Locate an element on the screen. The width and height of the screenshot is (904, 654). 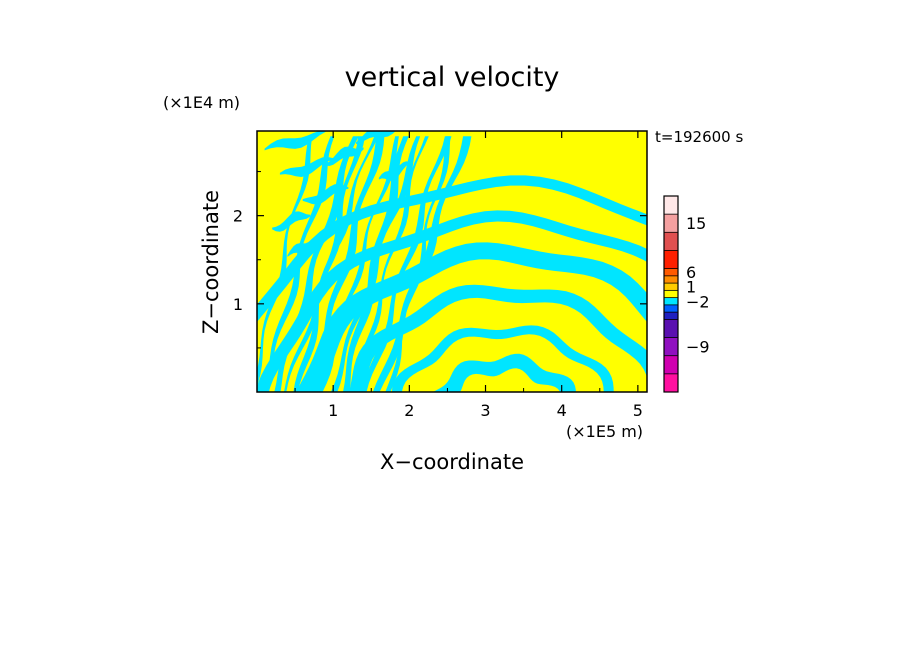
colorbar-tick-label: −9 is located at coordinates (698, 347).